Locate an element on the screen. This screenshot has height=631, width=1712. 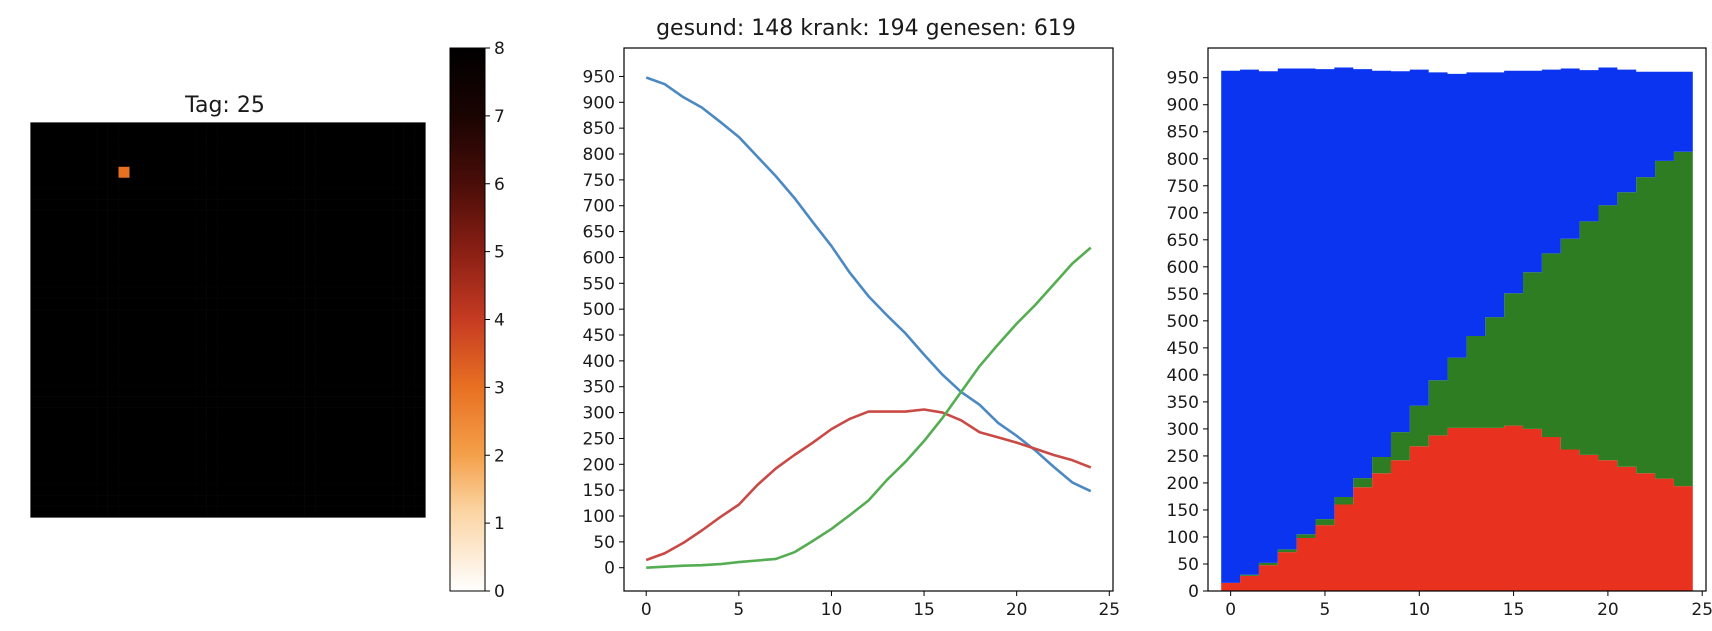
y-tick-label: 0 is located at coordinates (1193, 592).